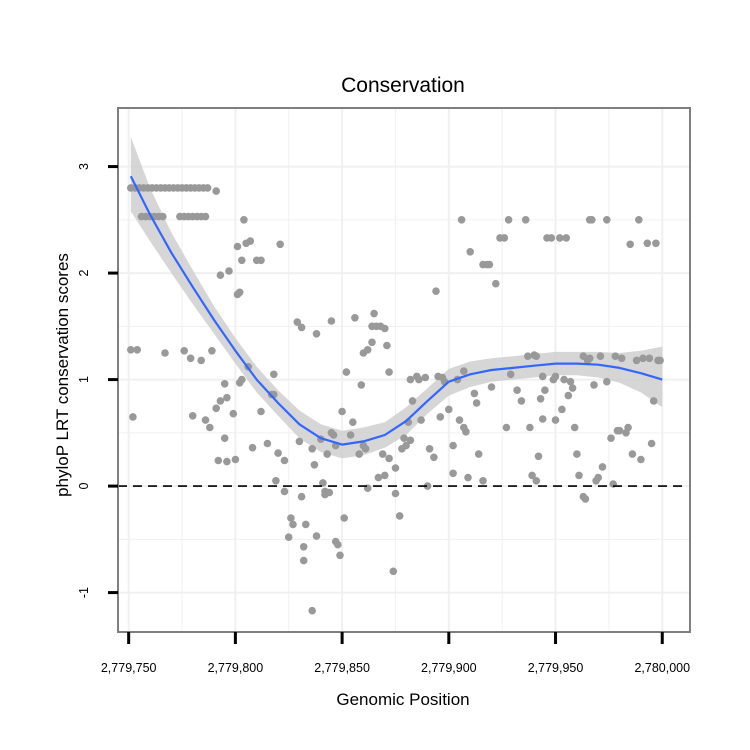 This screenshot has height=750, width=750. I want to click on x-tick-label: 2,780,000, so click(662, 668).